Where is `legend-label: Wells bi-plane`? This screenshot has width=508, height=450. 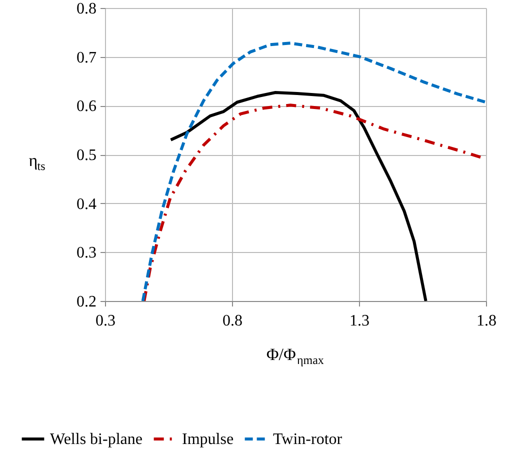 legend-label: Wells bi-plane is located at coordinates (96, 439).